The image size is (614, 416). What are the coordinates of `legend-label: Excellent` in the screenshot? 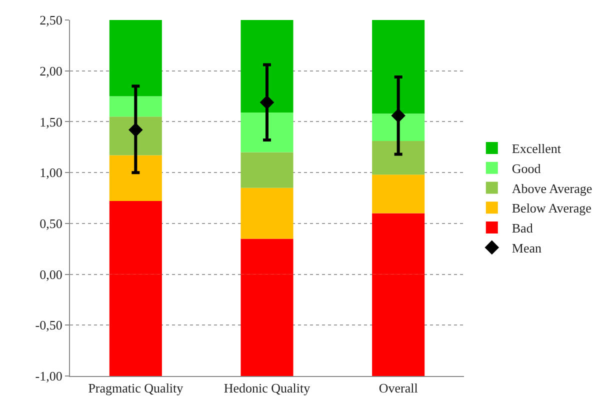 It's located at (537, 148).